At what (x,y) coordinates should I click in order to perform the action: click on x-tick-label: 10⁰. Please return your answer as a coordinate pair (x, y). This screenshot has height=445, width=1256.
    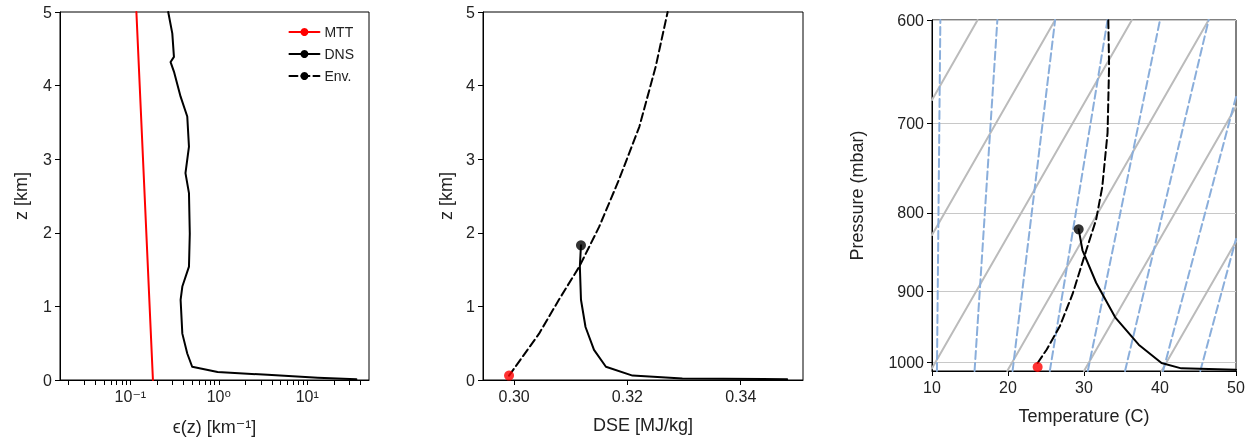
    Looking at the image, I should click on (218, 396).